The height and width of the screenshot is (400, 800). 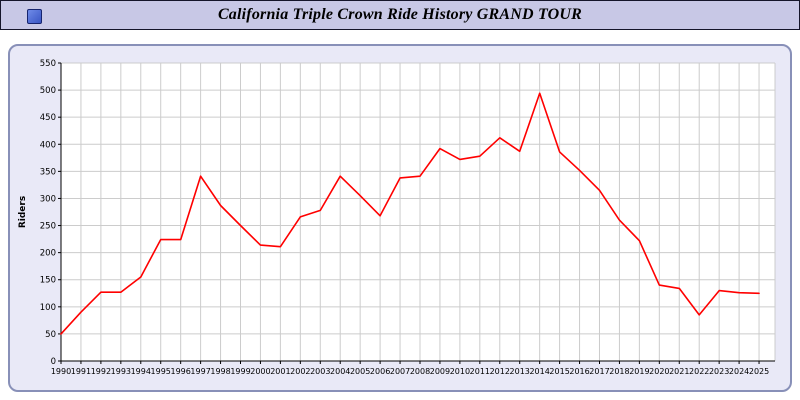 I want to click on svg-text: 1993, so click(x=121, y=371).